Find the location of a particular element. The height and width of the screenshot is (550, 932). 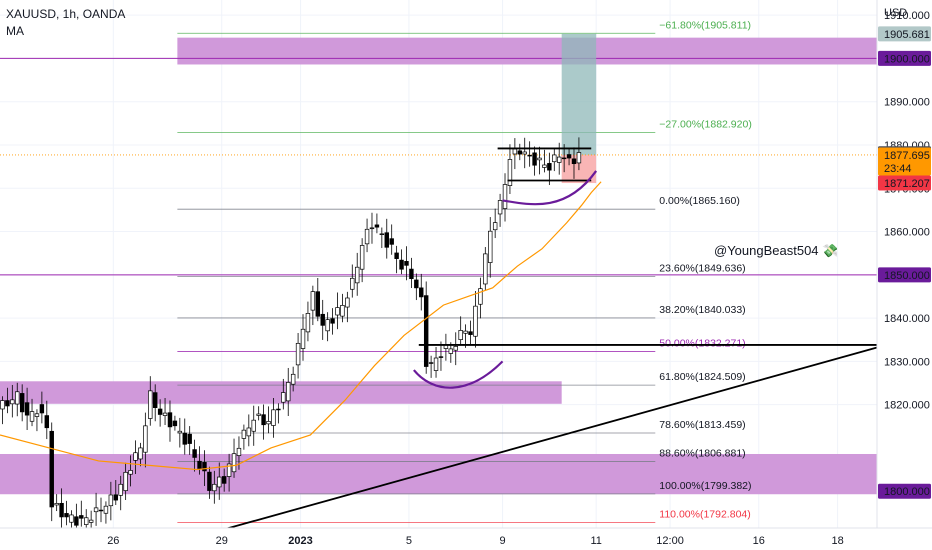

time-tick-label-5: 11 is located at coordinates (595, 541).